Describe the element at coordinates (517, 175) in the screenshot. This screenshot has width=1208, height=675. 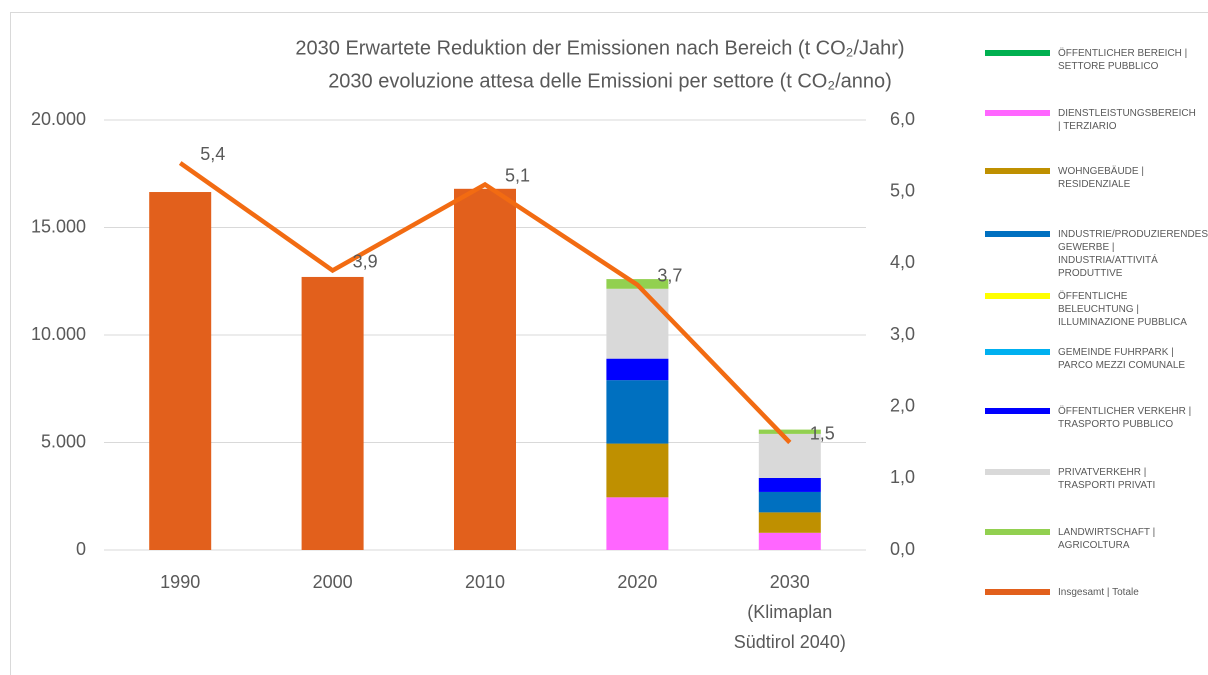
I see `data-label: 5,1` at that location.